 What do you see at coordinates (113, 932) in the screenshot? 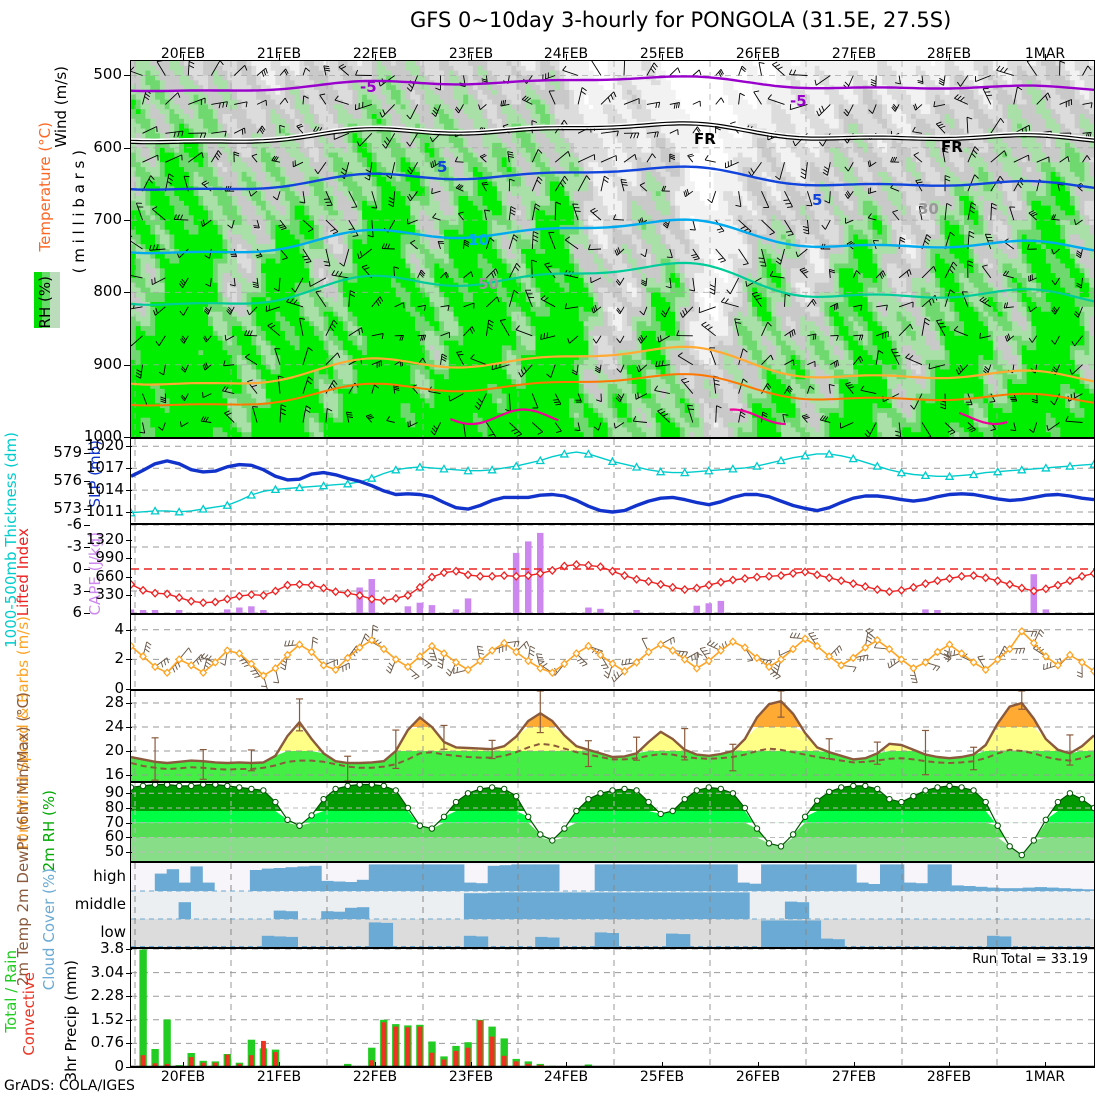
I see `cloud-row-label-low: low` at bounding box center [113, 932].